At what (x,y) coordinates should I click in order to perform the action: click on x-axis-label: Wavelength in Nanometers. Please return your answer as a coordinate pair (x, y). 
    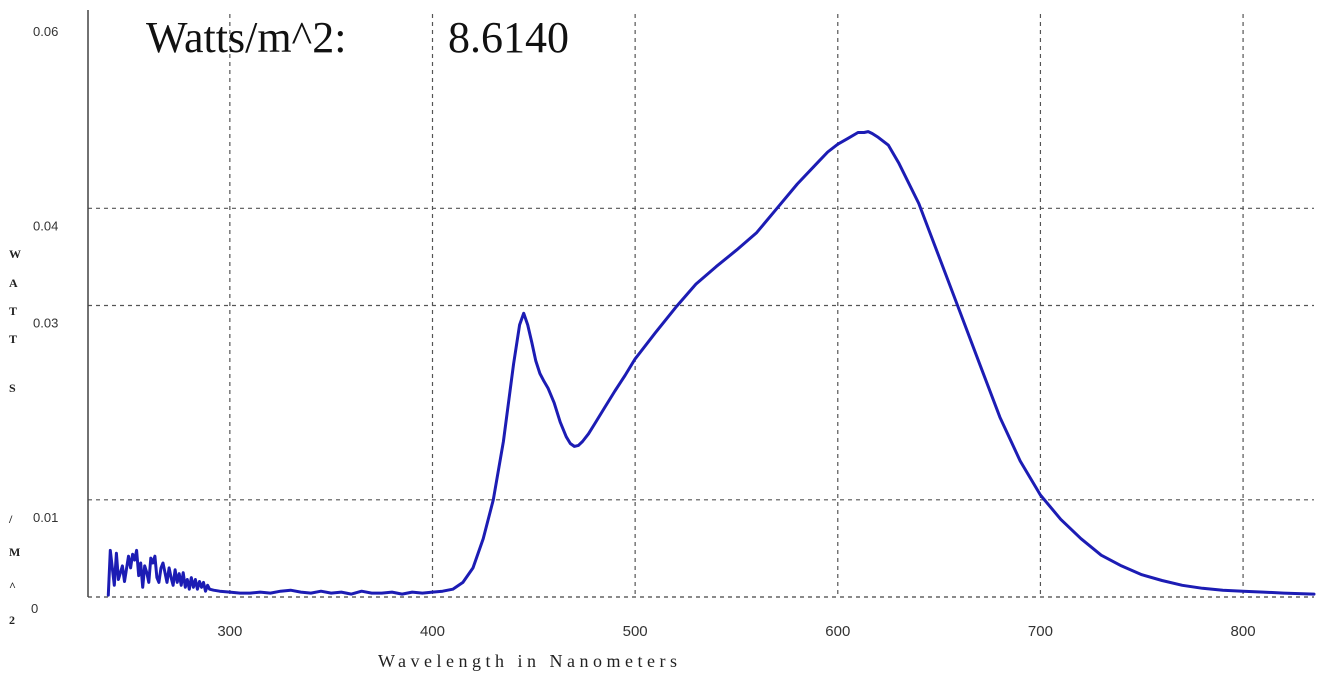
    Looking at the image, I should click on (530, 661).